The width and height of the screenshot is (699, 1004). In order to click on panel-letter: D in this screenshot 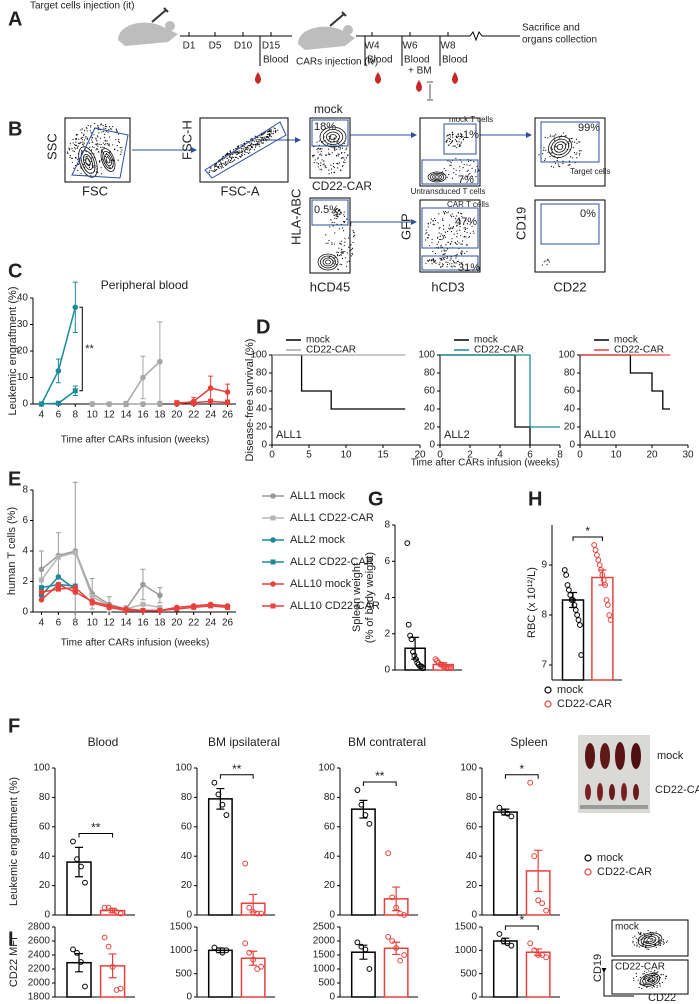, I will do `click(263, 327)`.